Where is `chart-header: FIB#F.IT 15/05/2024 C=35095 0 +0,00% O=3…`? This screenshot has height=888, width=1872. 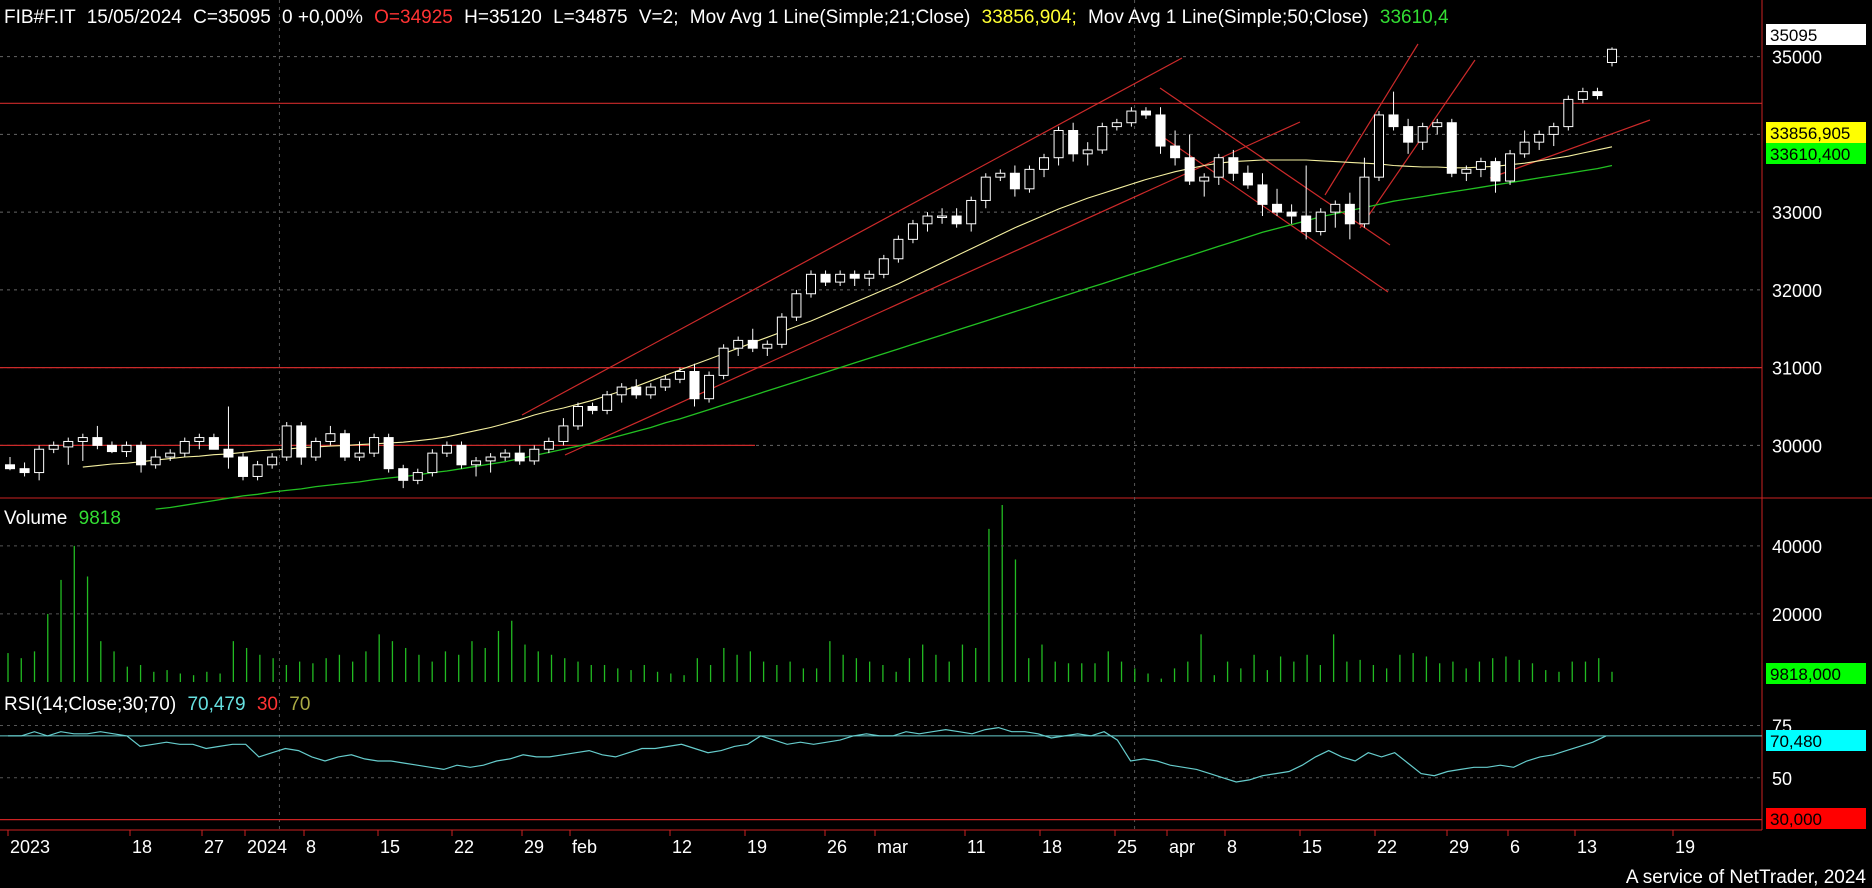 chart-header: FIB#F.IT 15/05/2024 C=35095 0 +0,00% O=3… is located at coordinates (726, 17).